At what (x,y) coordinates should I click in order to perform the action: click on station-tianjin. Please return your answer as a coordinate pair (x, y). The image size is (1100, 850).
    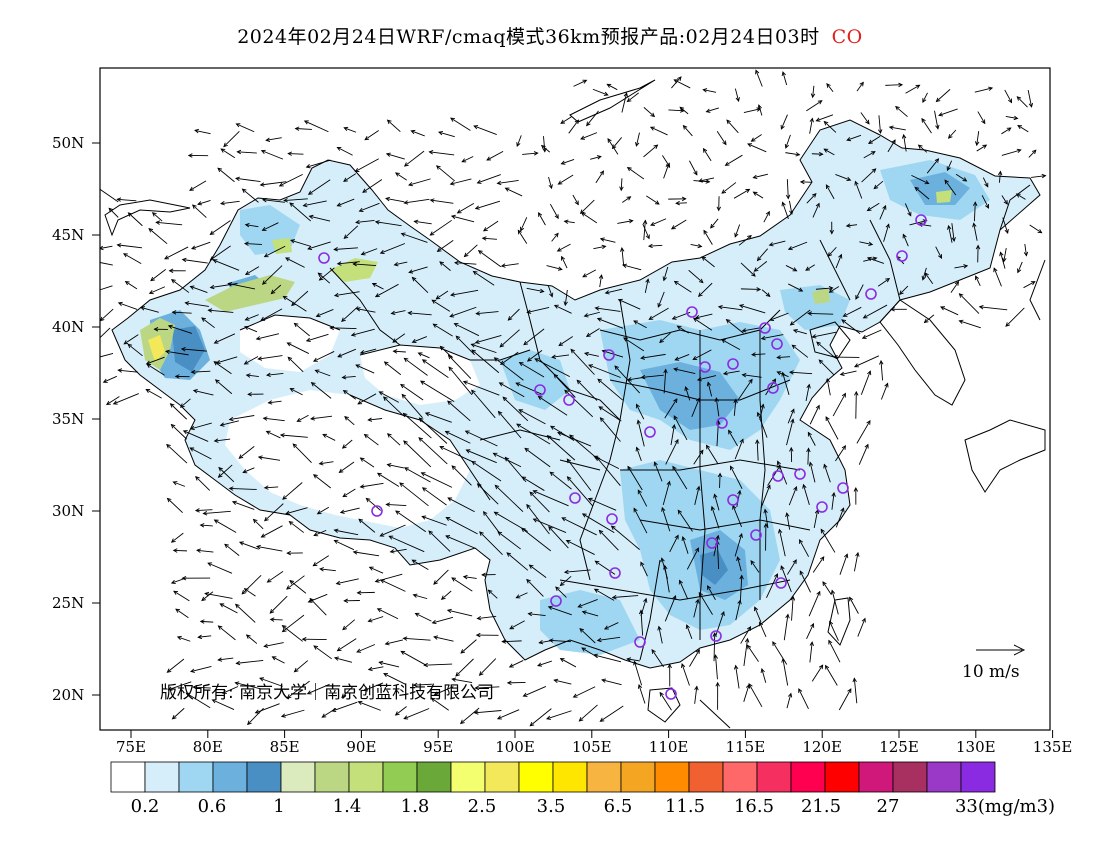
    Looking at the image, I should click on (777, 344).